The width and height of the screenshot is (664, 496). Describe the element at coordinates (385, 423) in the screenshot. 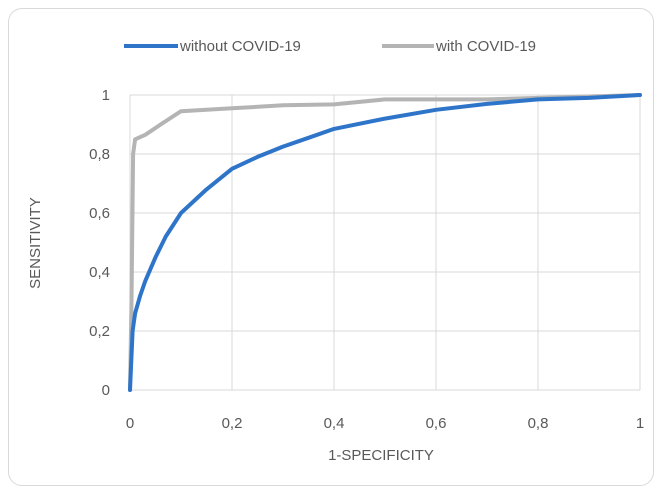

I see `x-tick-labels: 0 0,2 0,4 0,6 0,8 1` at that location.